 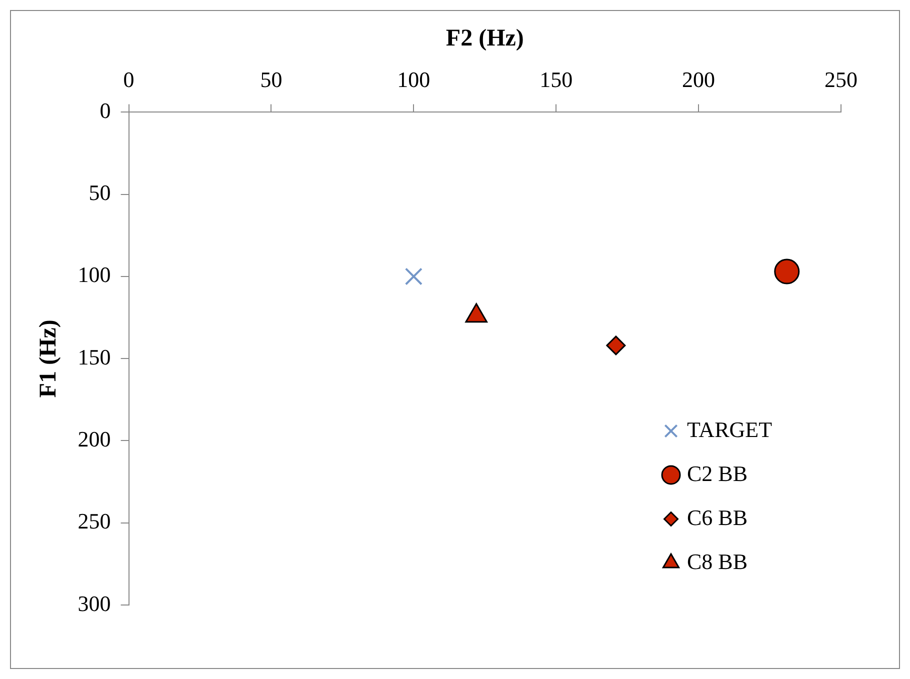 What do you see at coordinates (699, 79) in the screenshot?
I see `x-tick-label: 200` at bounding box center [699, 79].